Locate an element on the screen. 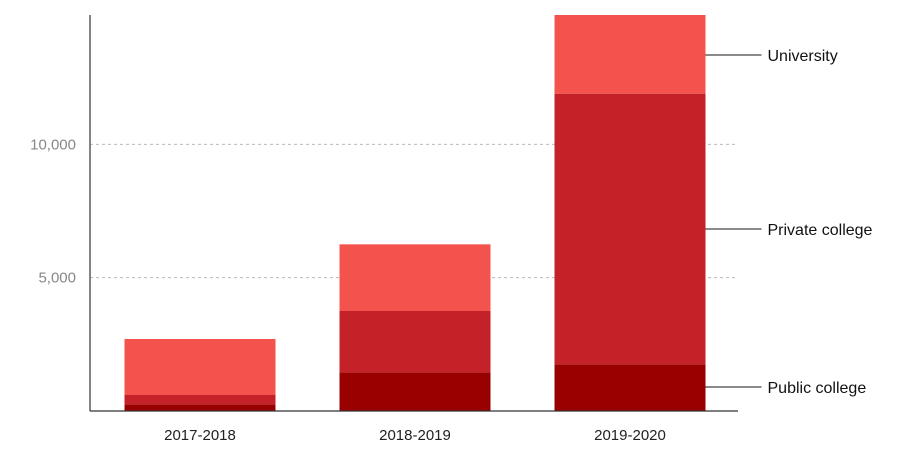 The width and height of the screenshot is (900, 456). x-axis-labels: 2017-2018 2018-2019 2019-2020 is located at coordinates (415, 435).